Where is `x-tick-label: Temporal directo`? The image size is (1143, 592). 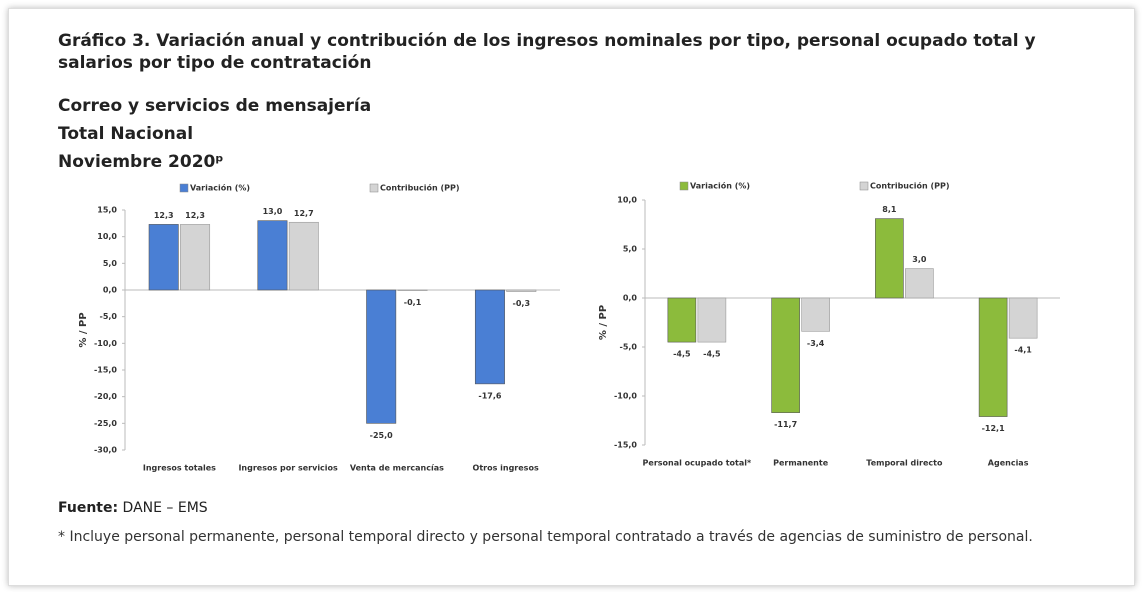
x-tick-label: Temporal directo is located at coordinates (904, 463).